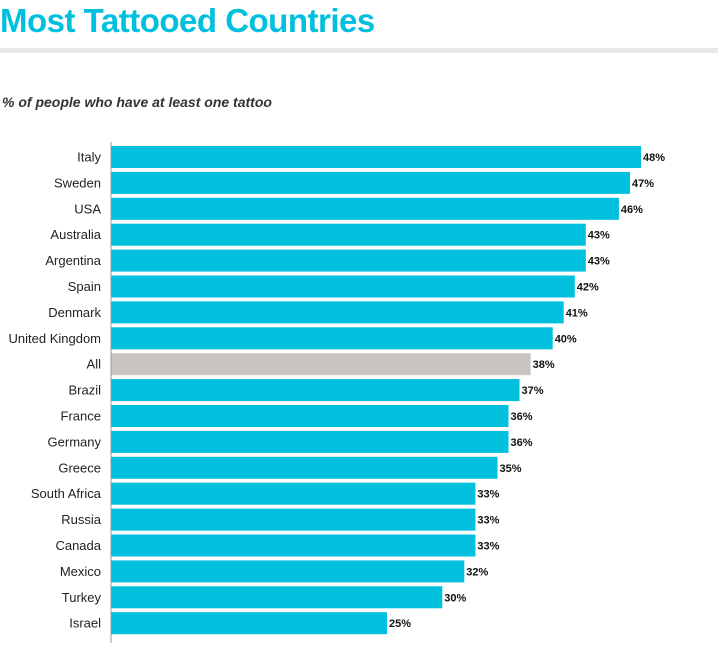 The height and width of the screenshot is (658, 718). I want to click on category-label: Argentina, so click(73, 260).